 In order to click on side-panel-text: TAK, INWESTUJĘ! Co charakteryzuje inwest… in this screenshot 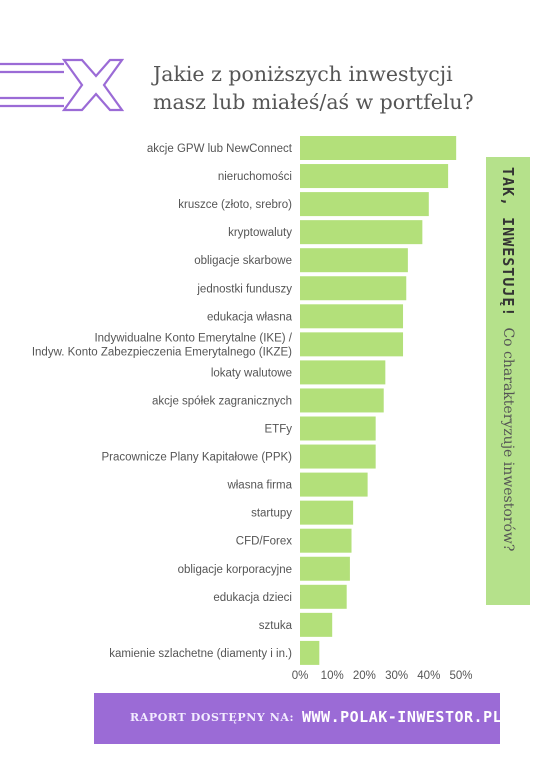, I will do `click(508, 359)`.